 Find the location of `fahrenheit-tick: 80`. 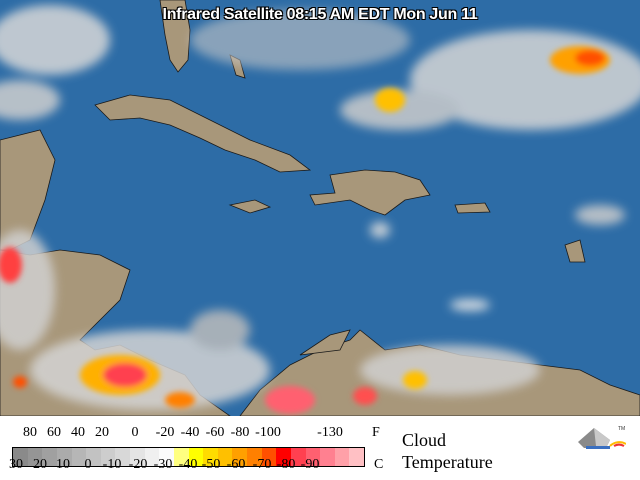

fahrenheit-tick: 80 is located at coordinates (30, 432).